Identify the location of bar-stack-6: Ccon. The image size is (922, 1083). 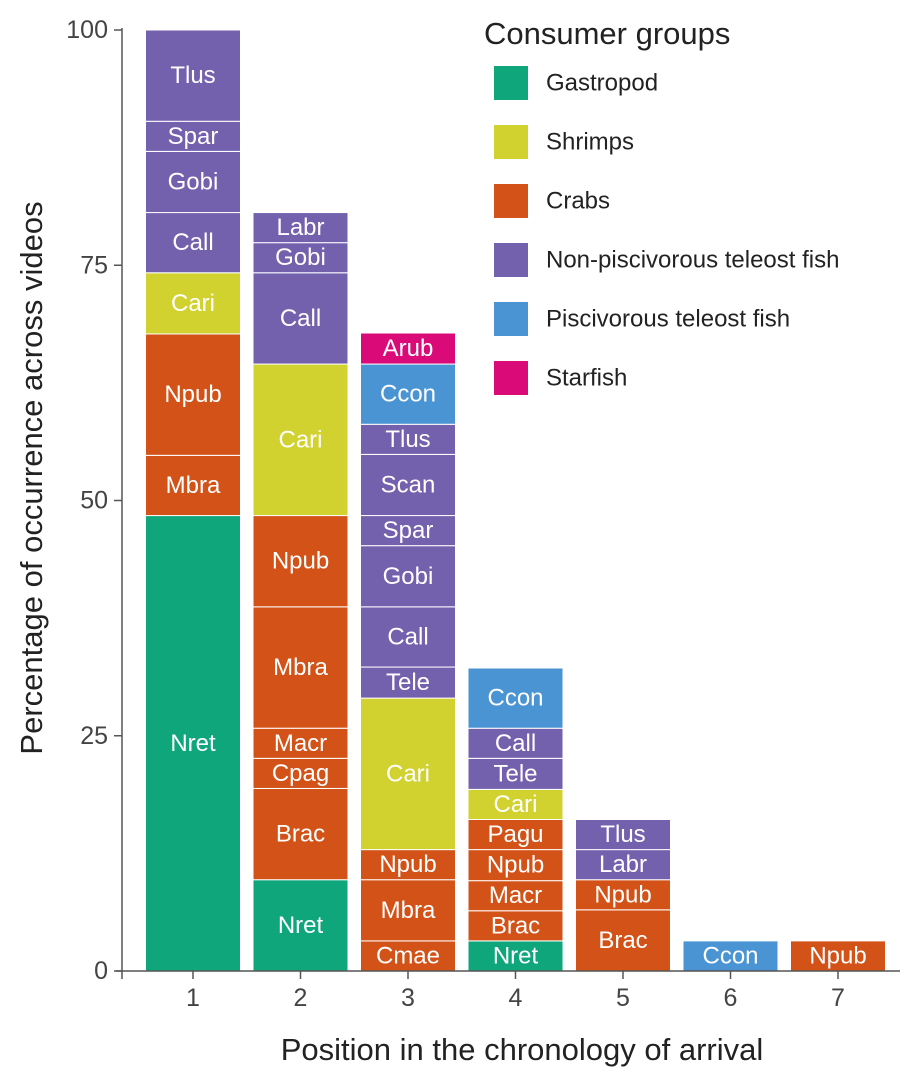
(730, 956).